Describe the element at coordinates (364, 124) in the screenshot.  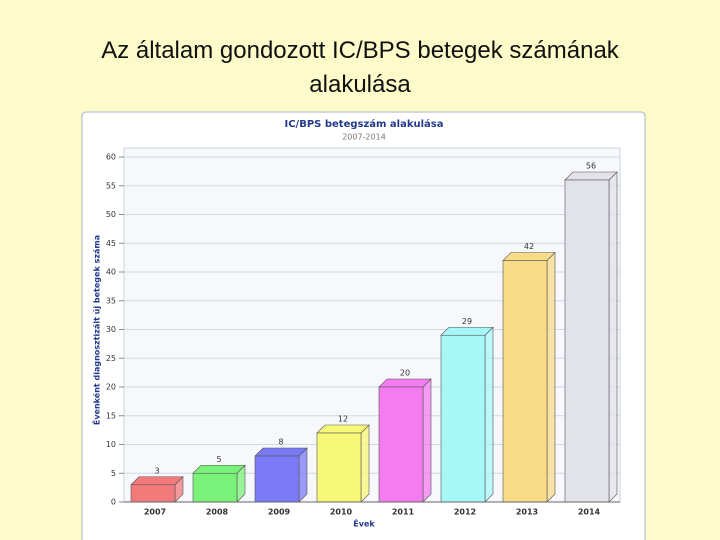
I see `chart-title: IC/BPS betegszám alakulása` at that location.